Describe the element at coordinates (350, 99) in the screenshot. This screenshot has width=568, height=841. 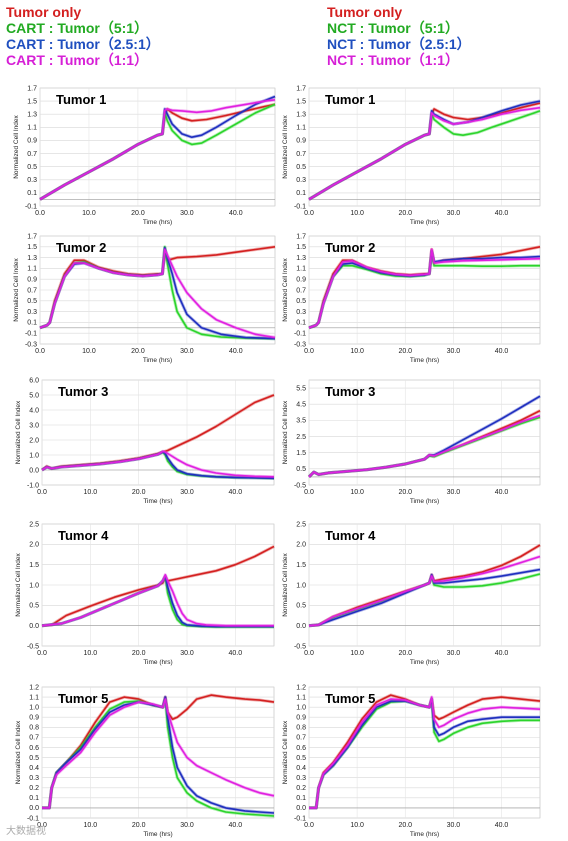
I see `panel-title: Tumor 1` at that location.